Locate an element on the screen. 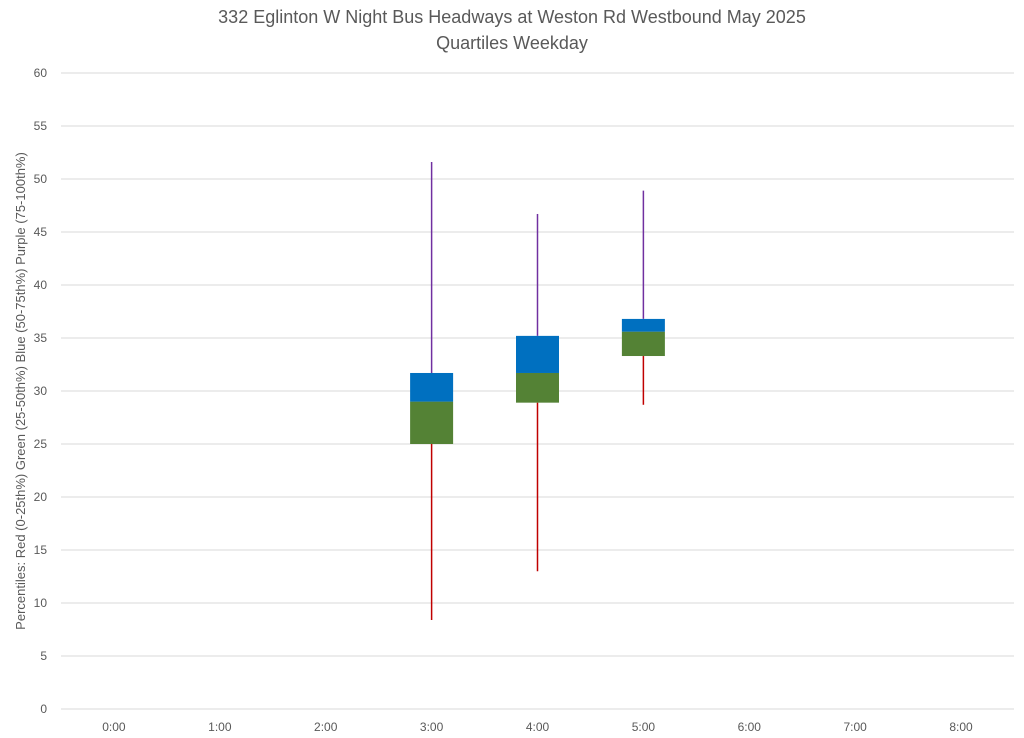 Image resolution: width=1024 pixels, height=738 pixels. y-tick-label: 30 is located at coordinates (41, 391).